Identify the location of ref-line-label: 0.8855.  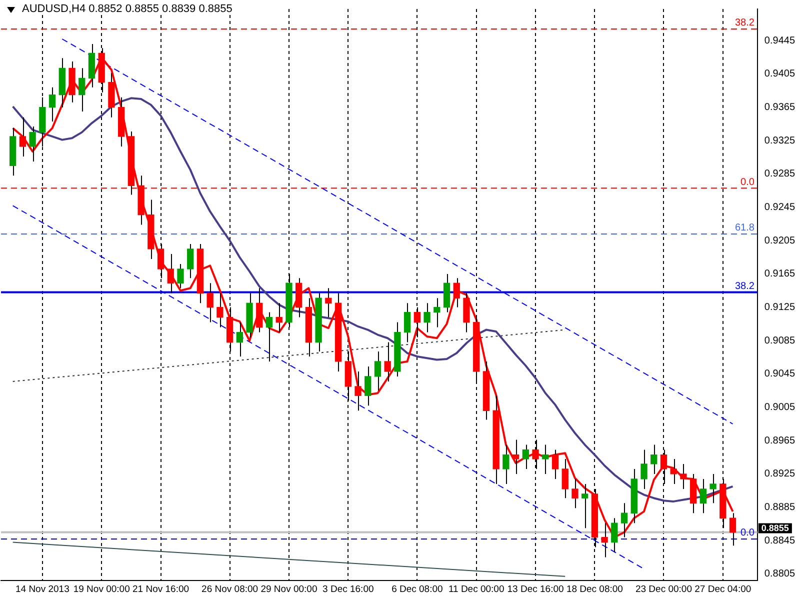
(775, 527).